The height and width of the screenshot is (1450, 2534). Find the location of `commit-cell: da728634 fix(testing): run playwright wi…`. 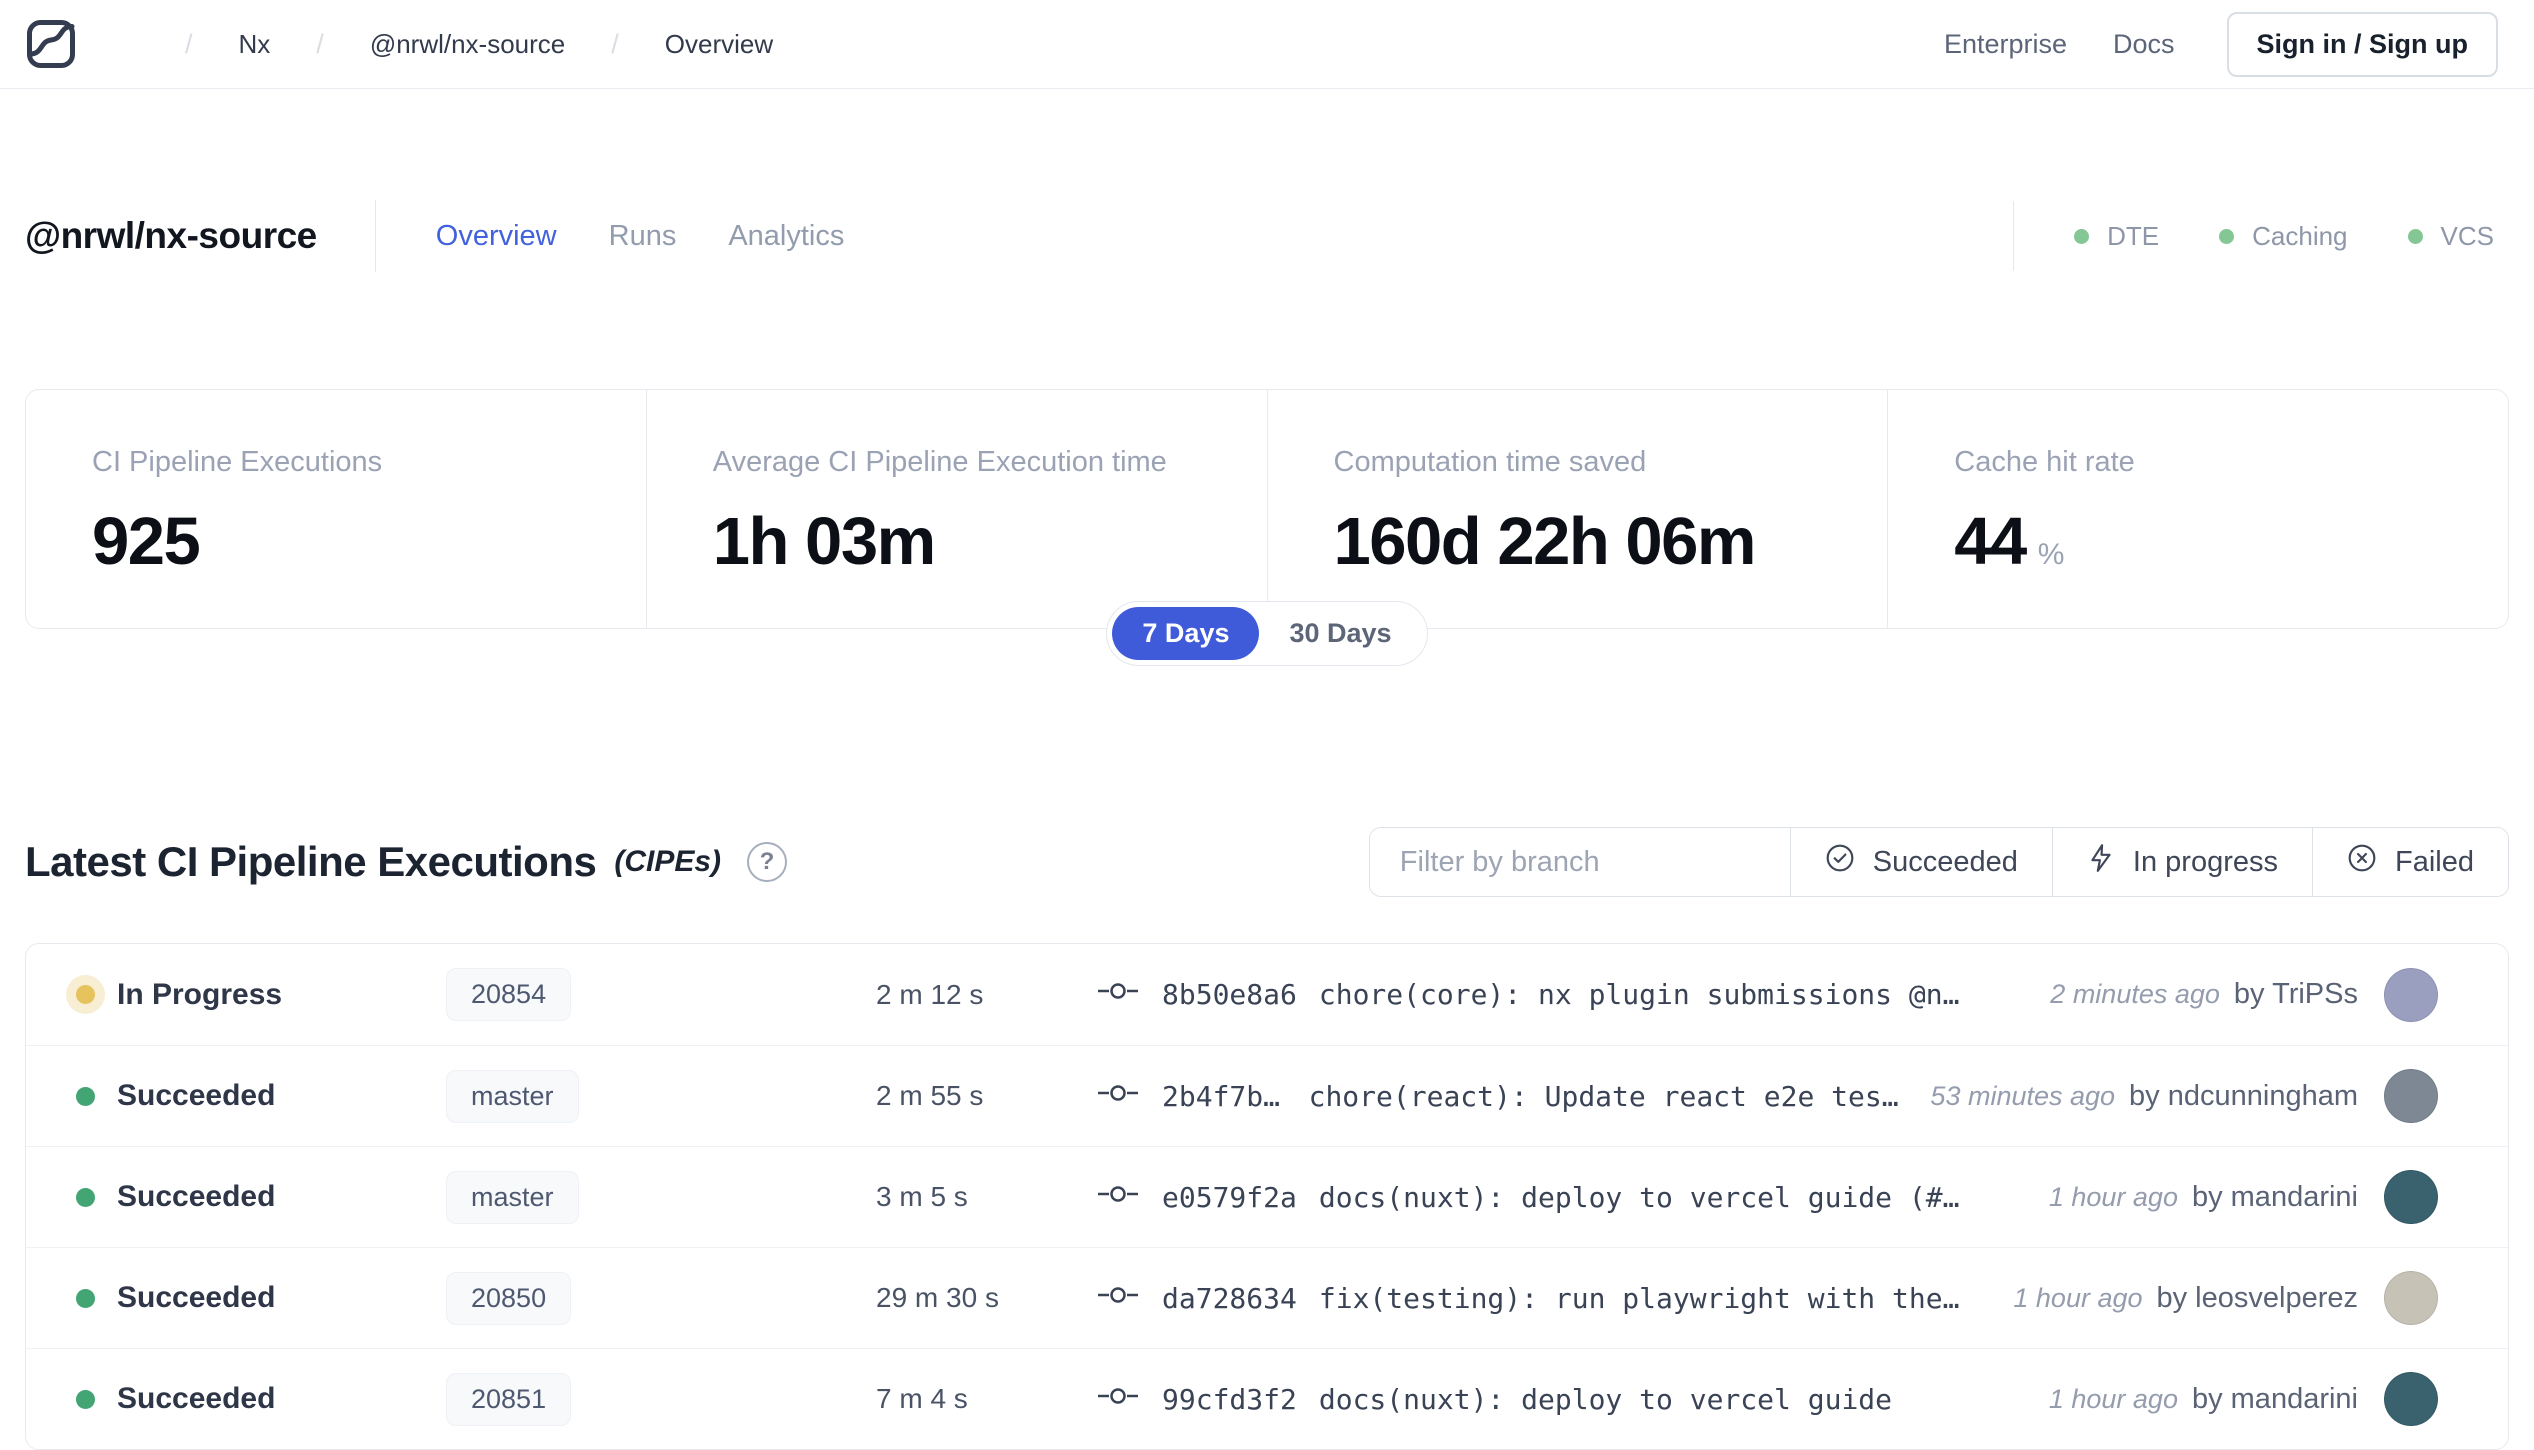

commit-cell: da728634 fix(testing): run playwright wi… is located at coordinates (1539, 1298).